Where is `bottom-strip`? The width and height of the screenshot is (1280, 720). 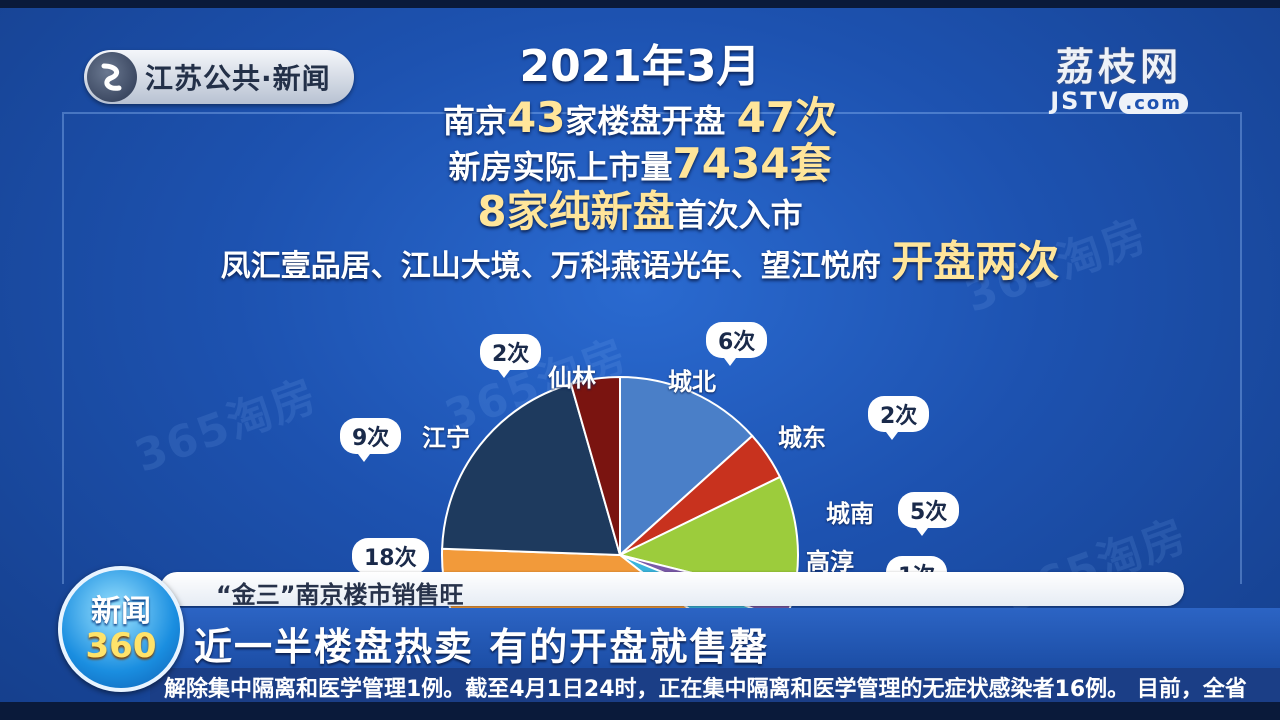 bottom-strip is located at coordinates (640, 711).